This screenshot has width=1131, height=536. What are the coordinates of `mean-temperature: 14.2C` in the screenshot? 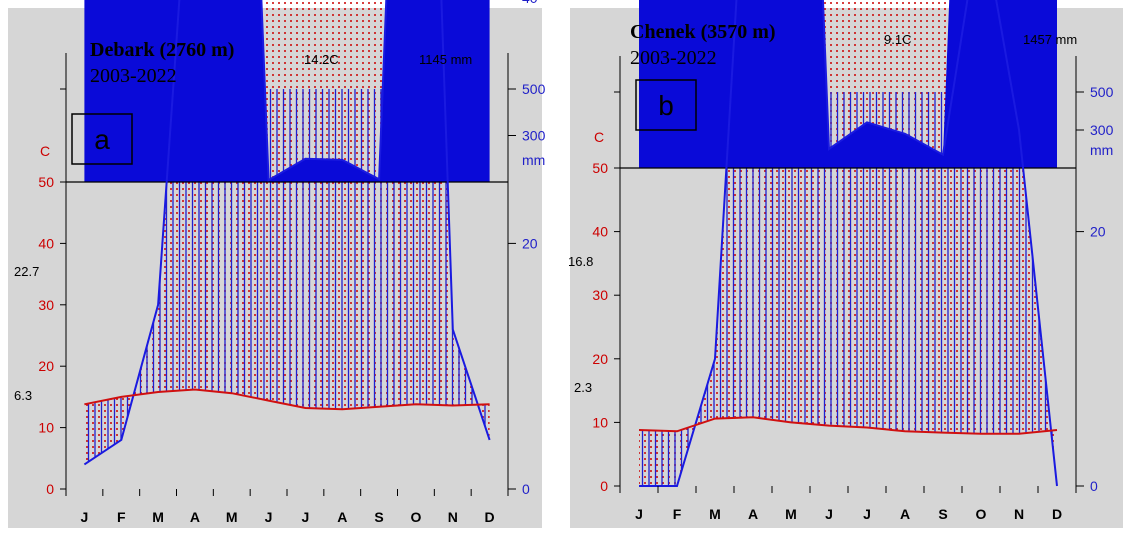 It's located at (321, 59).